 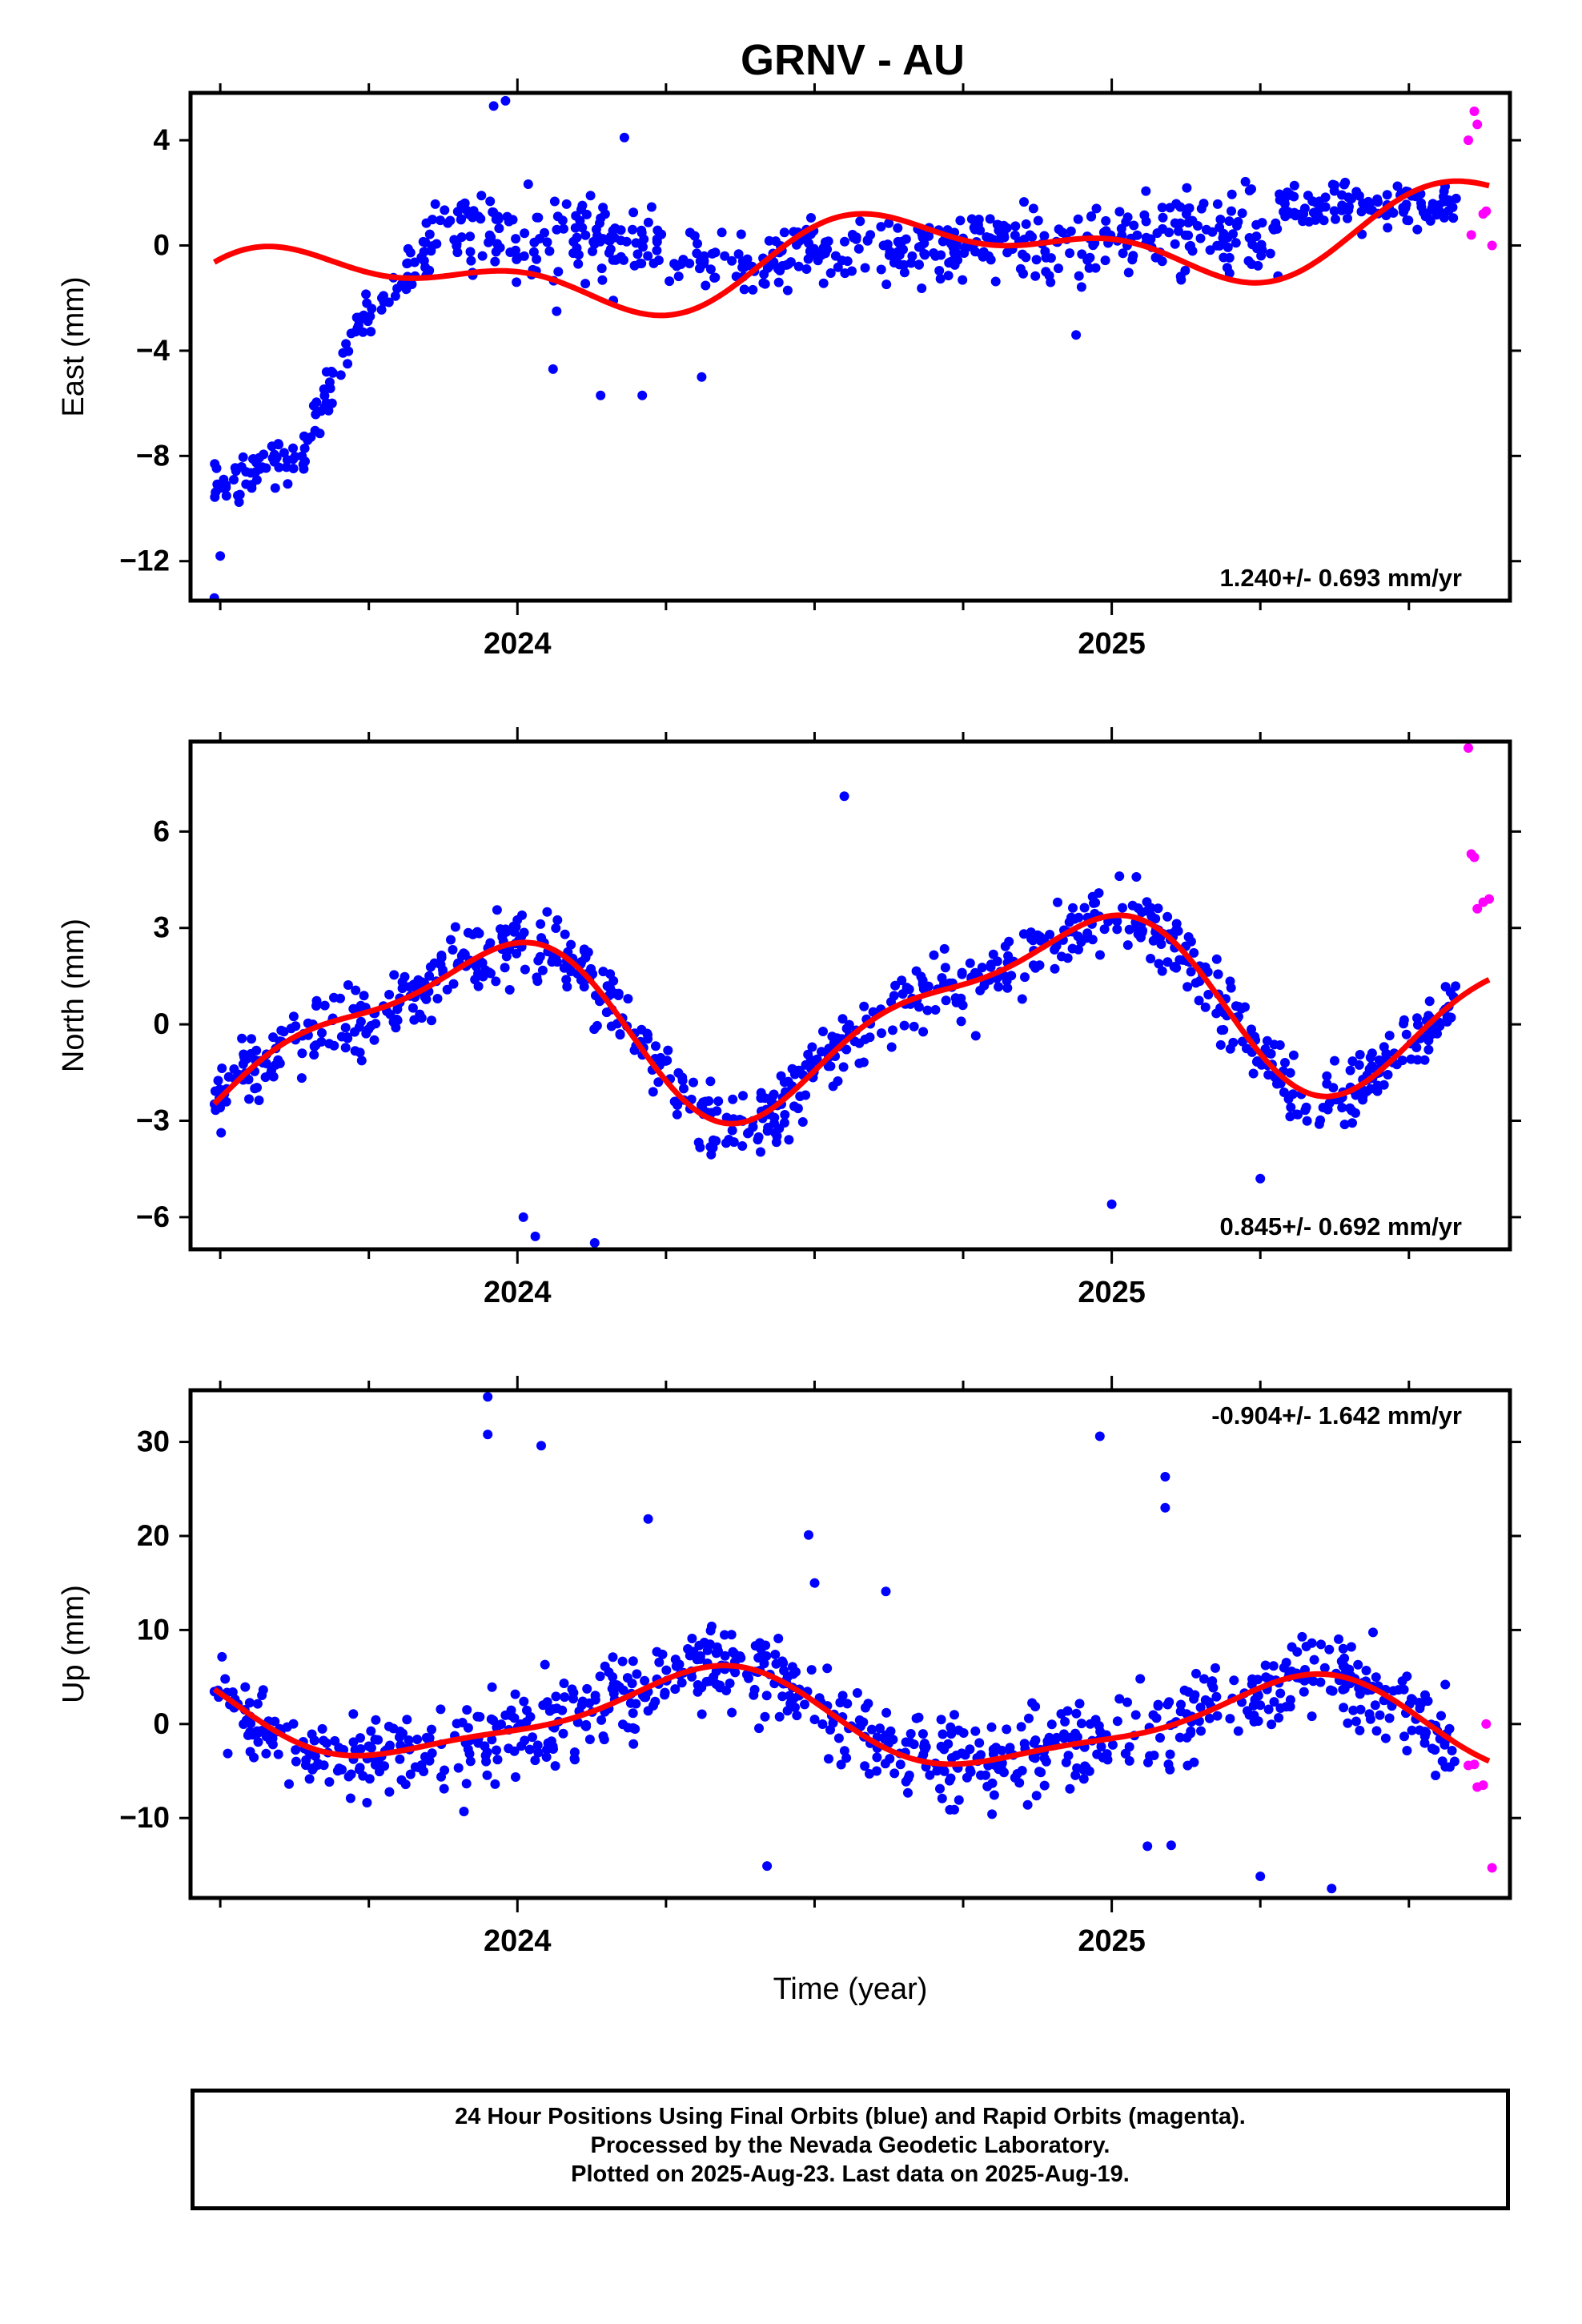 I want to click on x-tick-label: 2024, so click(x=518, y=644).